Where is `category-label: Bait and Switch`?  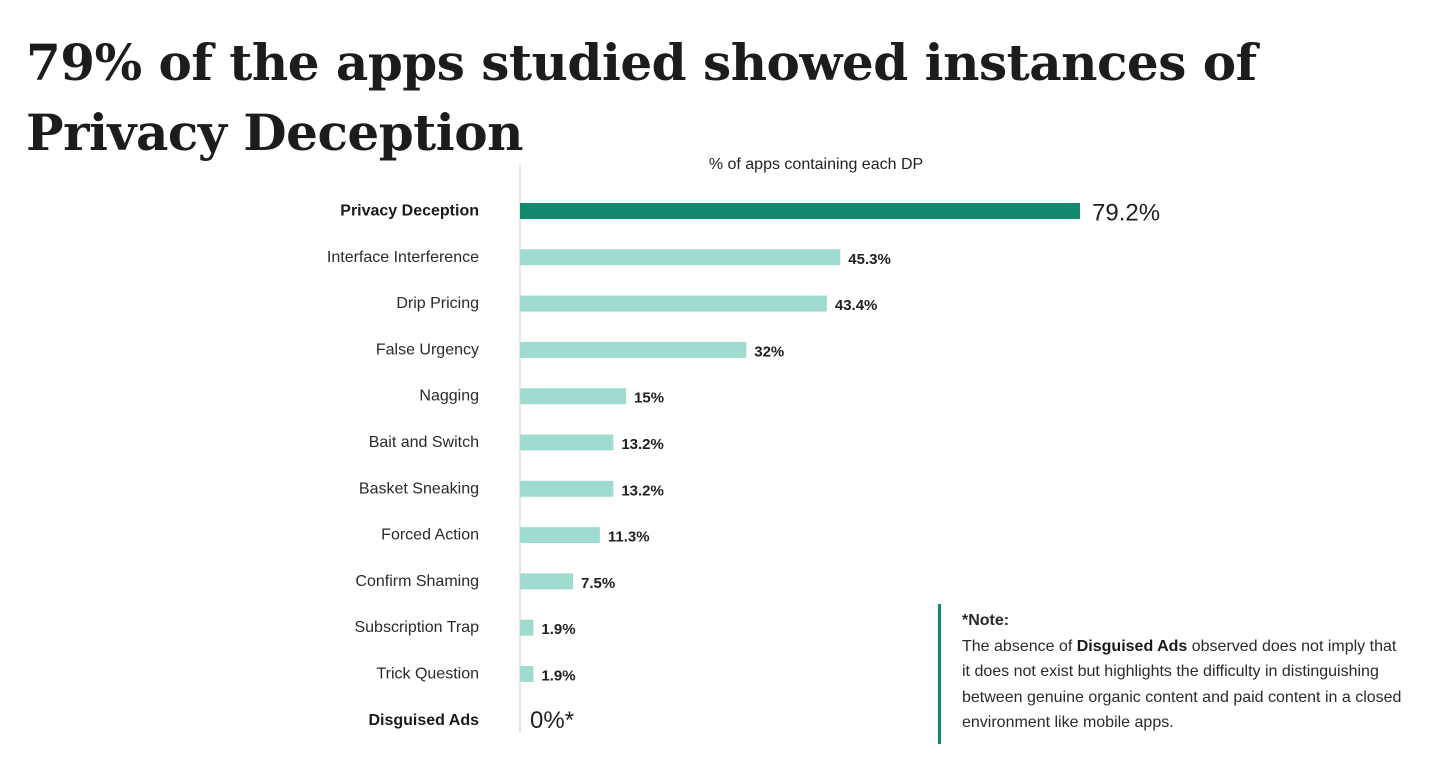 category-label: Bait and Switch is located at coordinates (424, 442).